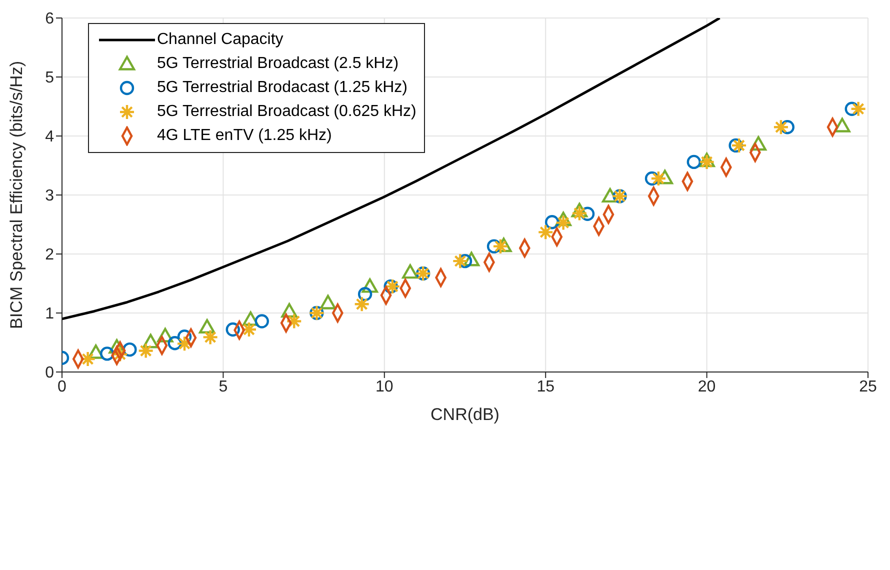 This screenshot has width=890, height=570. Describe the element at coordinates (49, 19) in the screenshot. I see `y-tick-label: 6` at that location.